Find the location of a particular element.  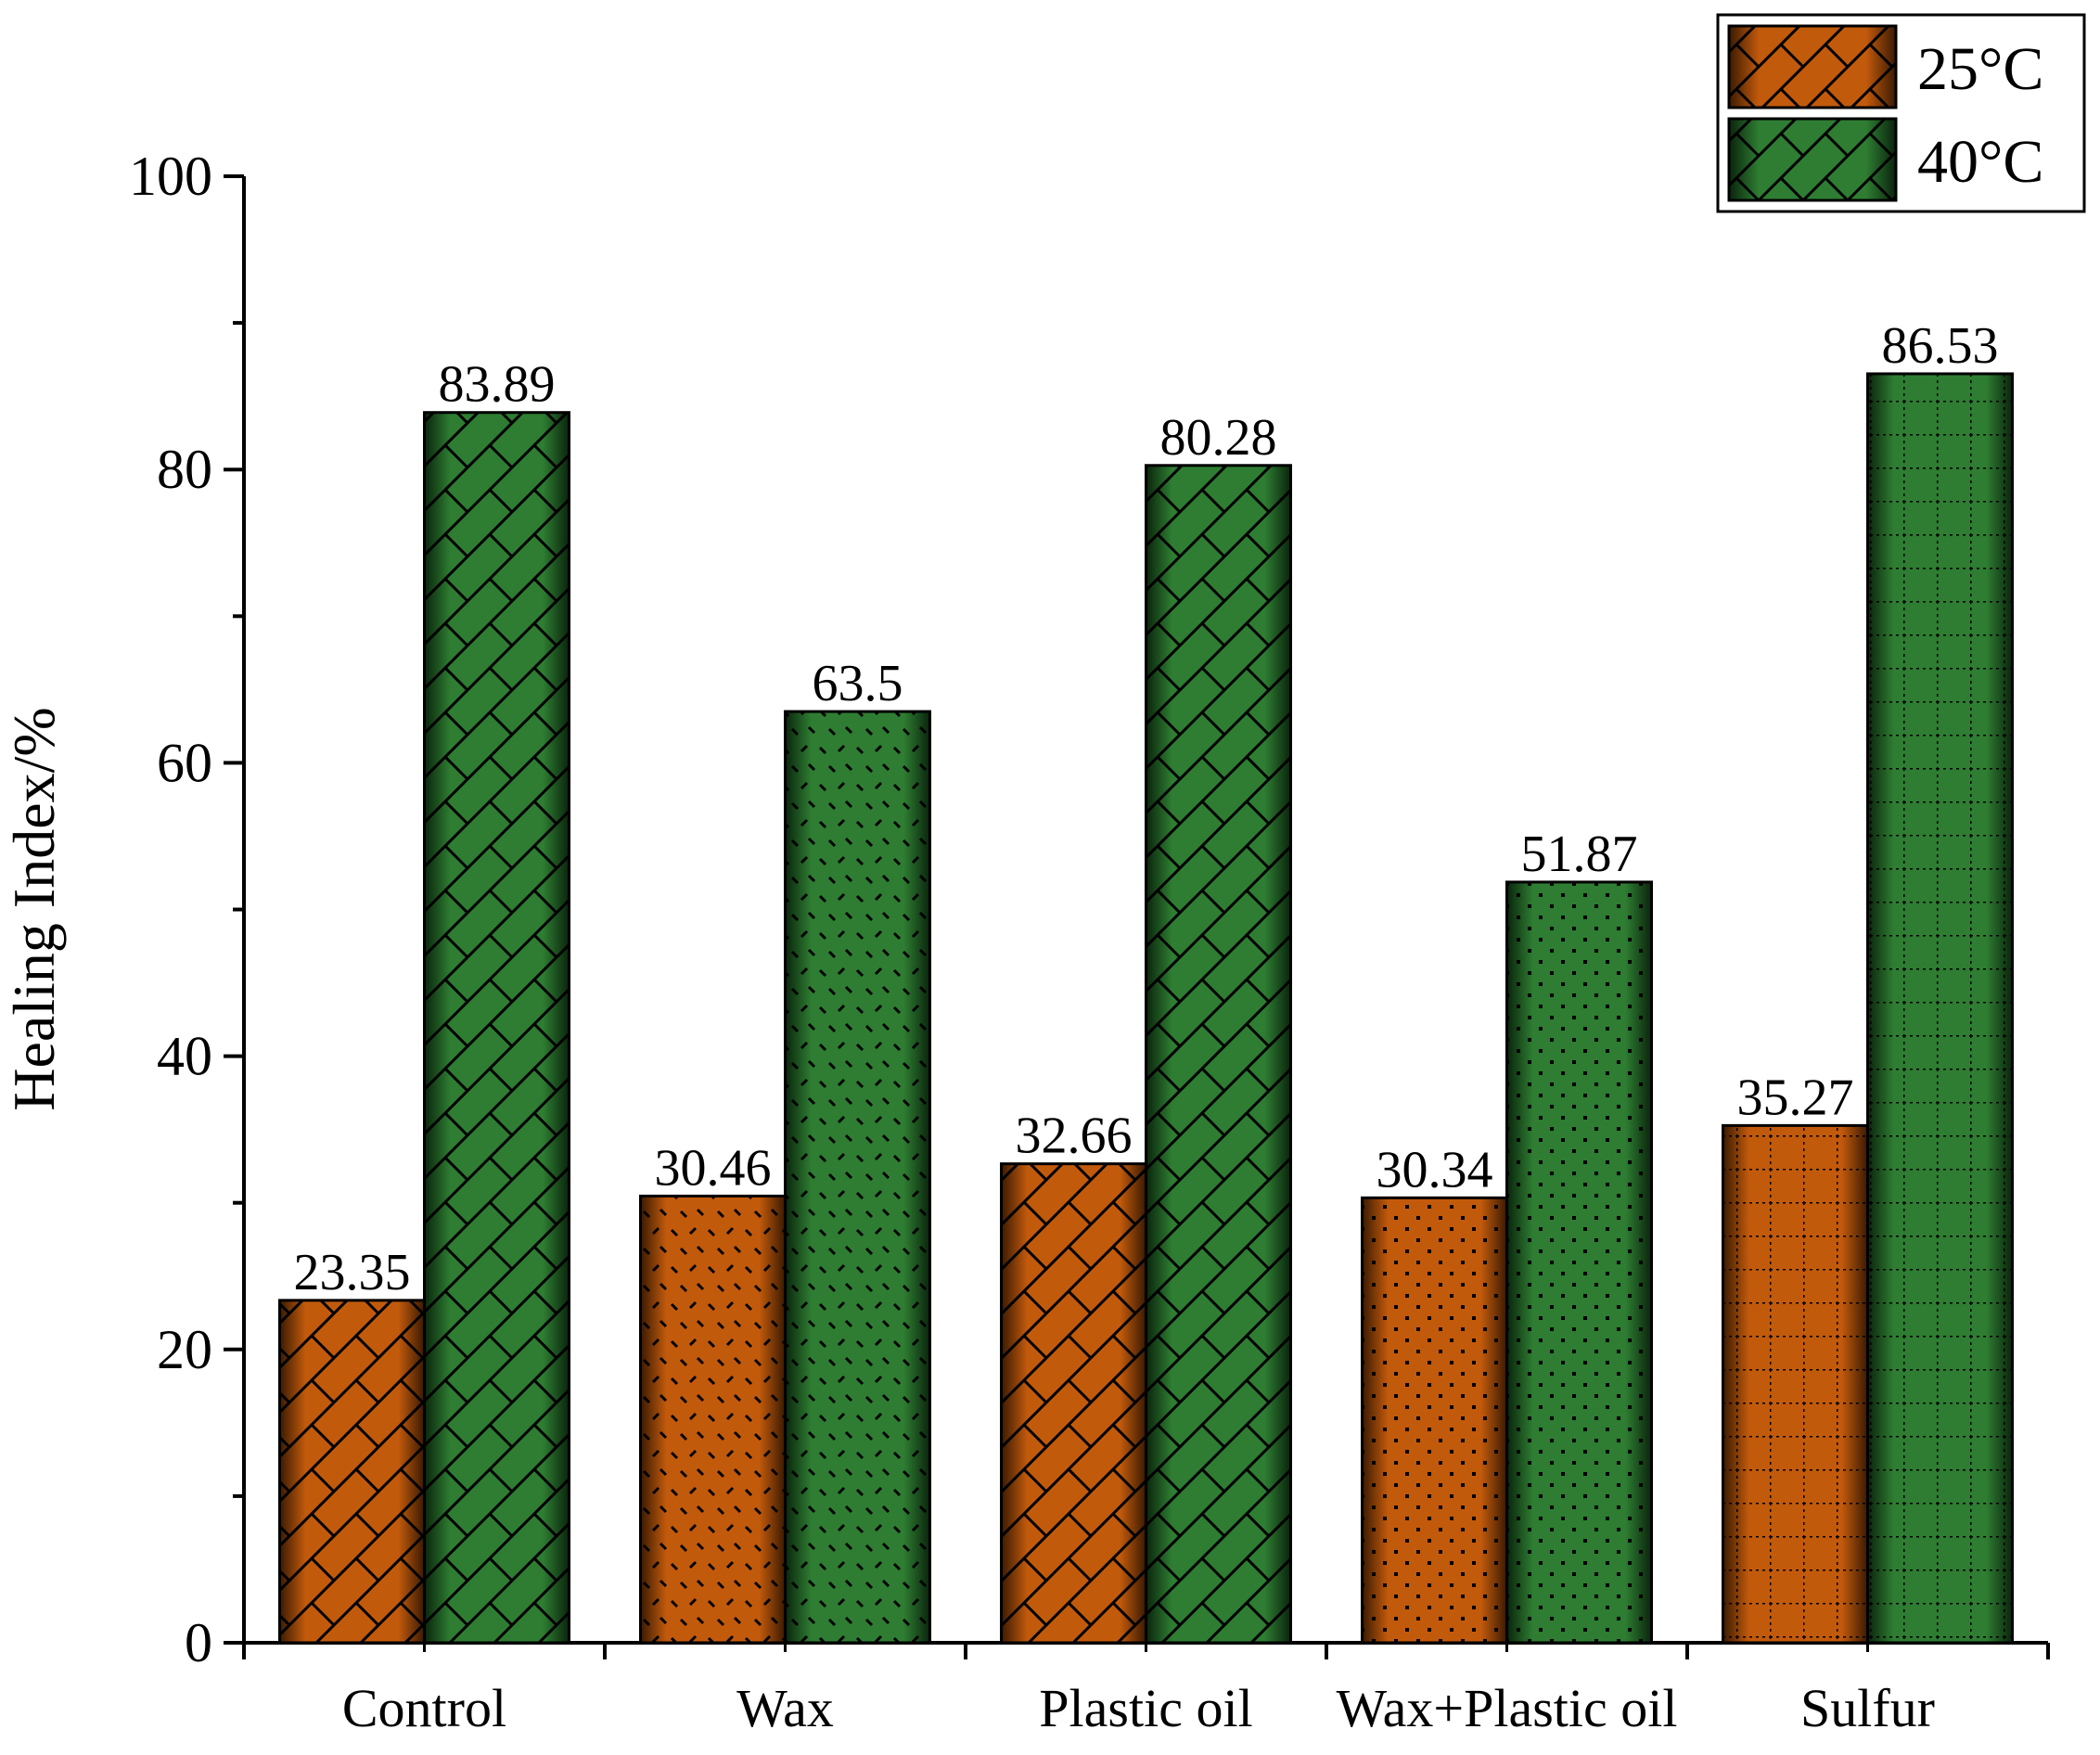

legend-label: 40°C is located at coordinates (1980, 162).